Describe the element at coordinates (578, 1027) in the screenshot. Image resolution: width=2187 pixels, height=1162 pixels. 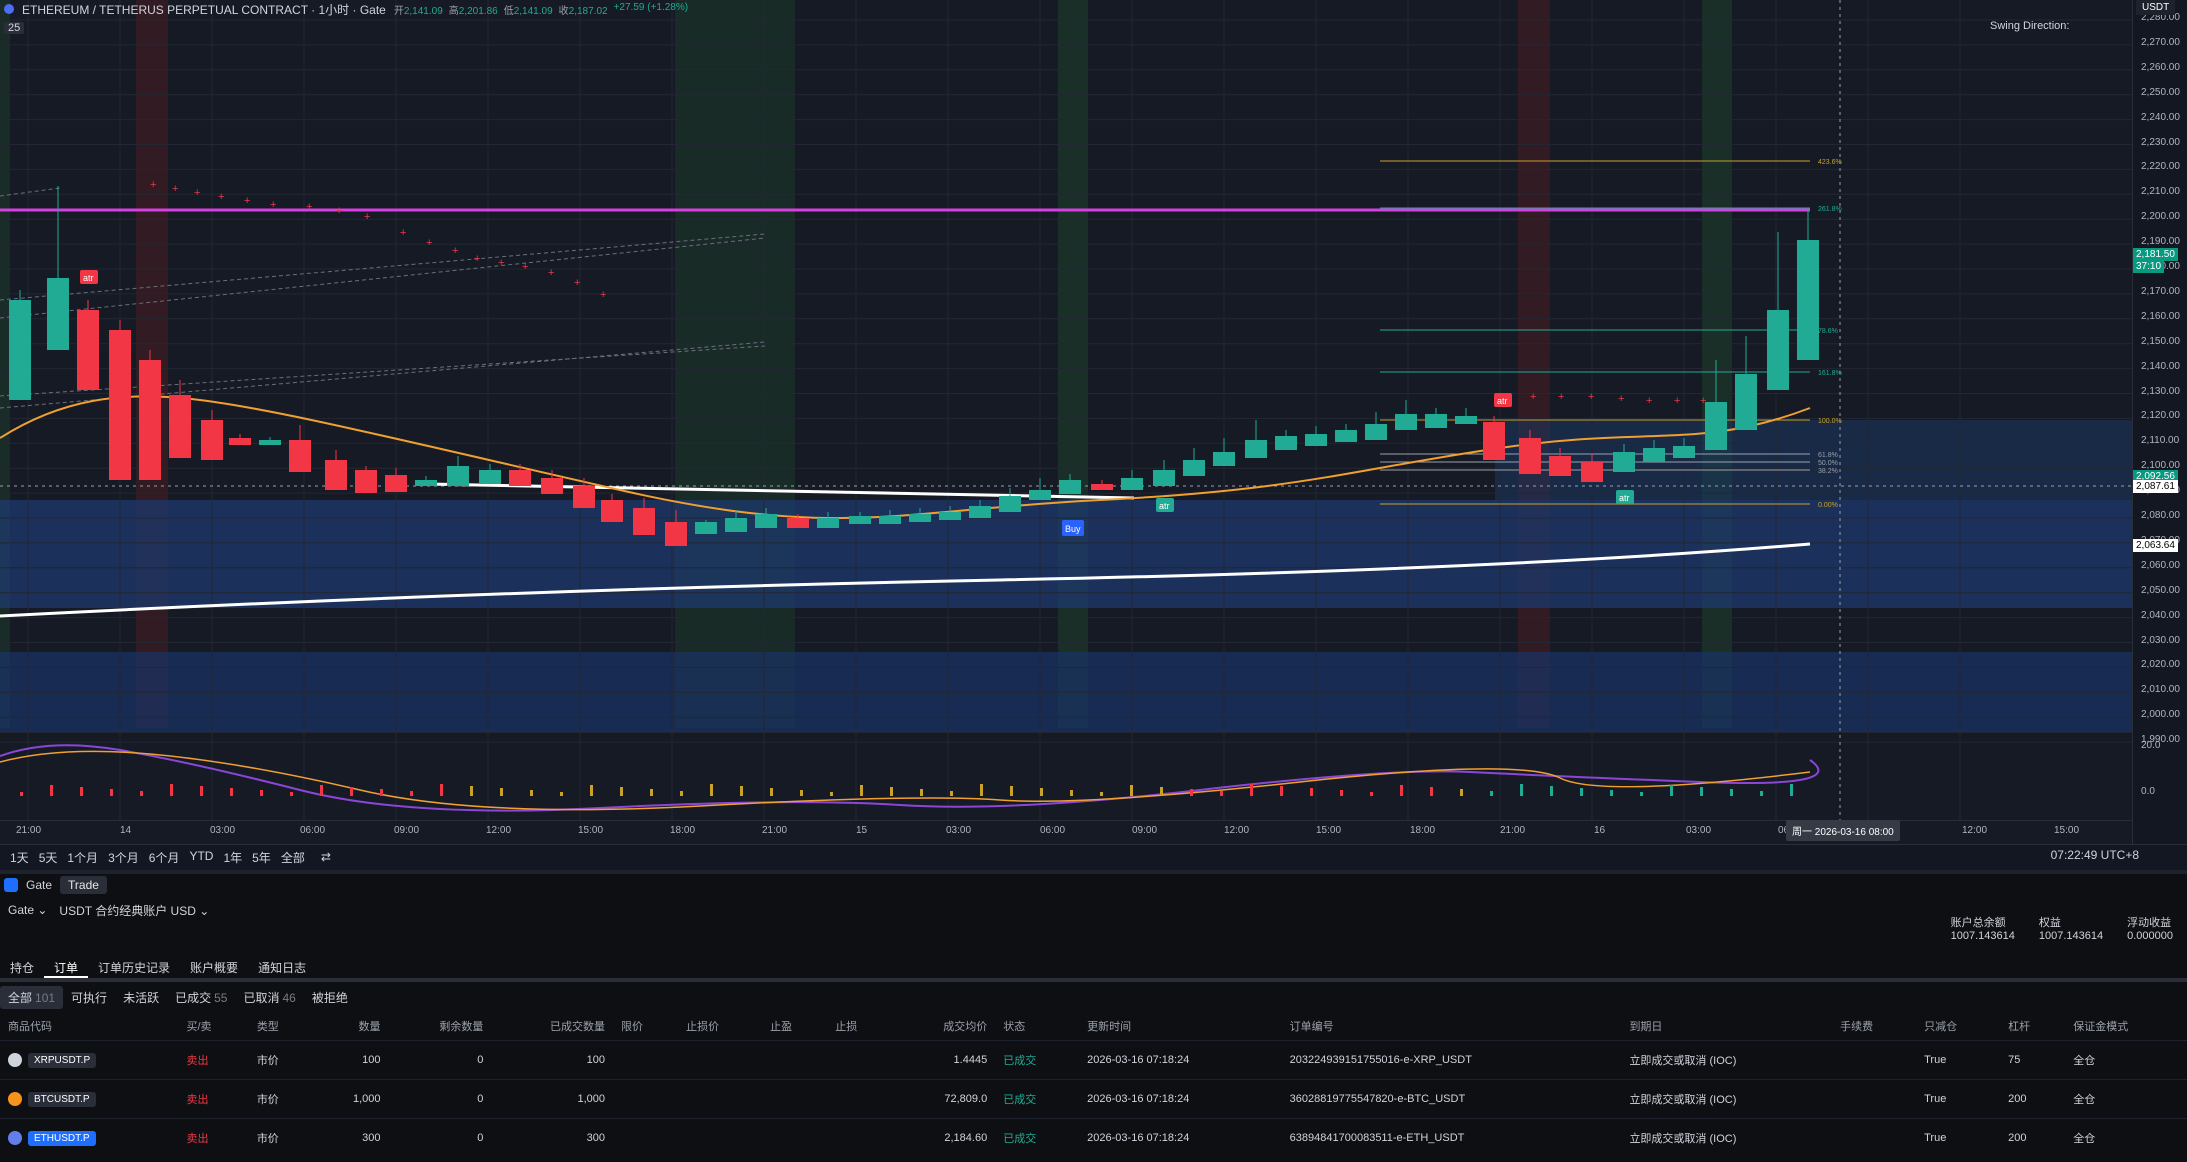
I see `column-header: 已成交数量` at that location.